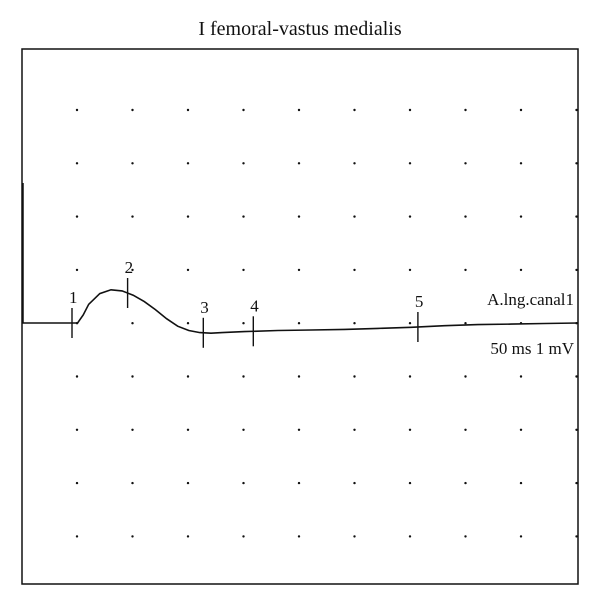 Image resolution: width=600 pixels, height=605 pixels. Describe the element at coordinates (532, 348) in the screenshot. I see `scale-label: 50 ms 1 mV` at that location.